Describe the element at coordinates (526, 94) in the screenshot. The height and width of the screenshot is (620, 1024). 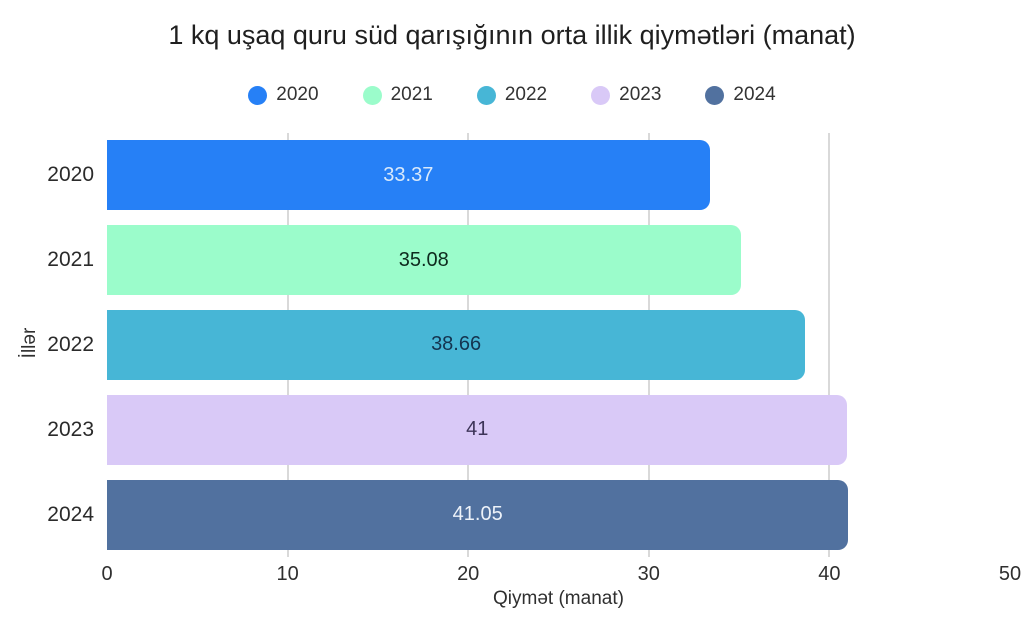
I see `legend-label: 2022` at that location.